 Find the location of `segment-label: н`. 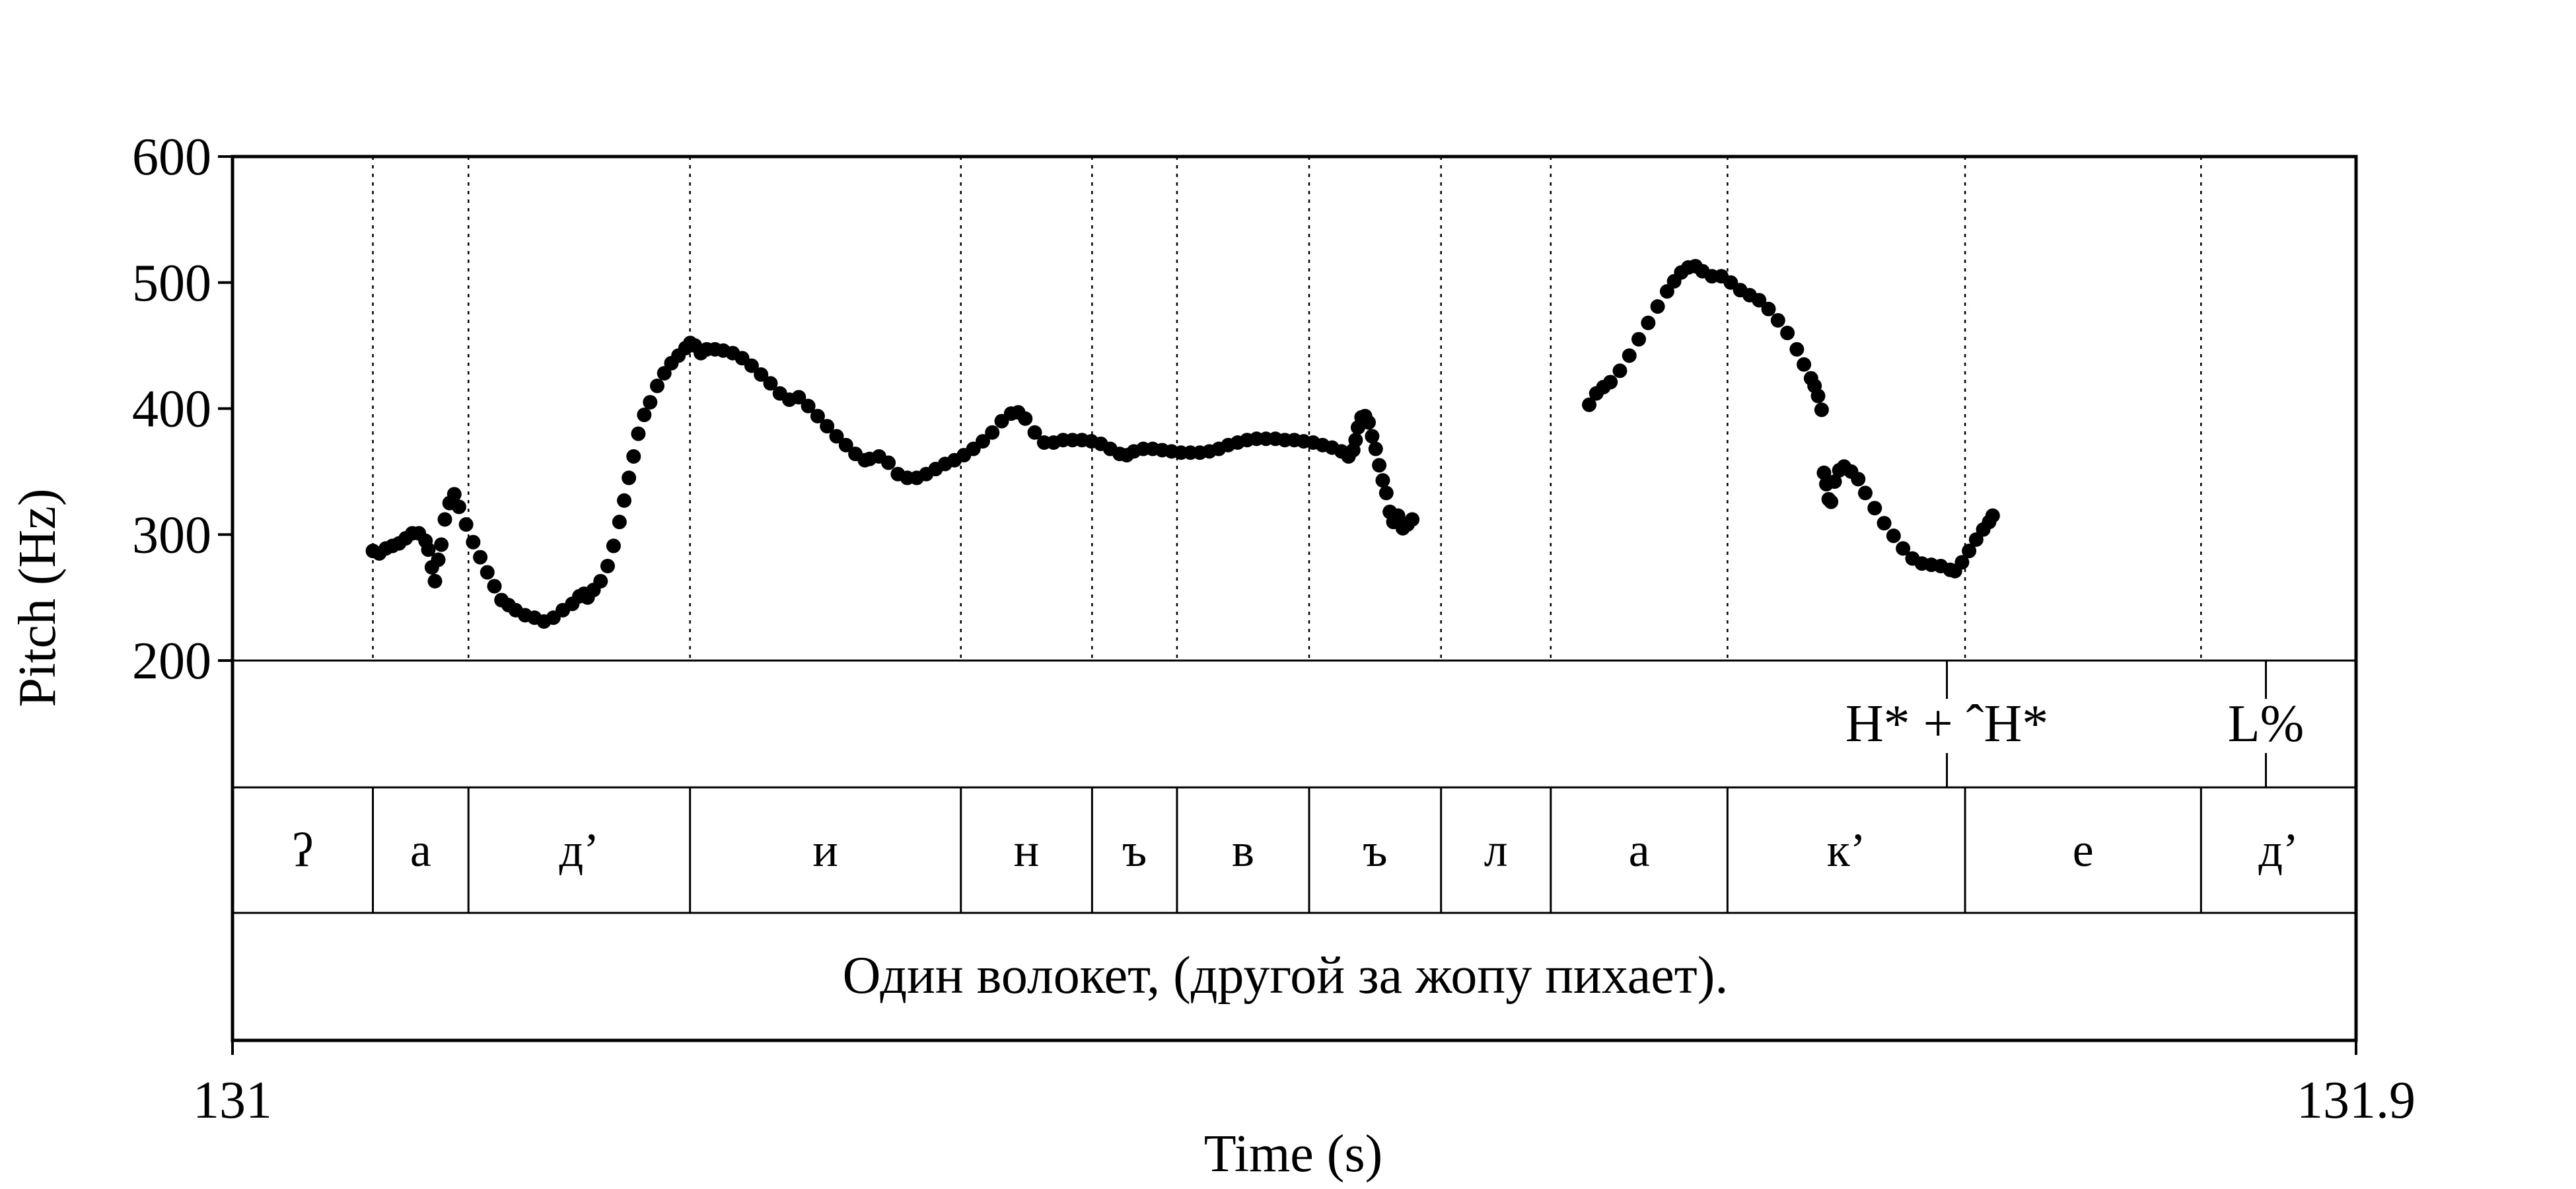

segment-label: н is located at coordinates (1027, 850).